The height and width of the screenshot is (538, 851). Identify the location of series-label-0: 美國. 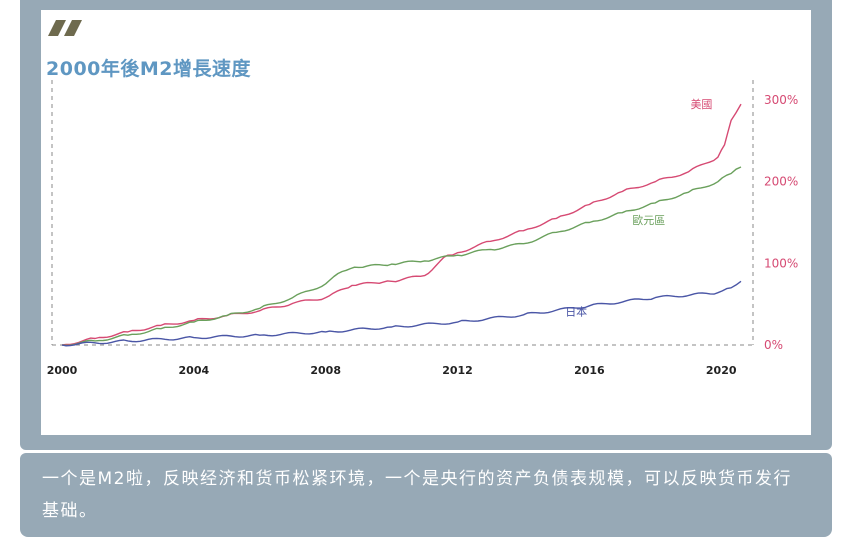
(701, 104).